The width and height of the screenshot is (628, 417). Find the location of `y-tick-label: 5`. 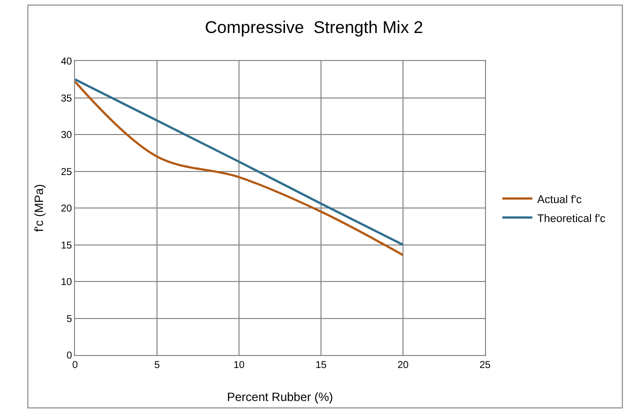

y-tick-label: 5 is located at coordinates (69, 319).